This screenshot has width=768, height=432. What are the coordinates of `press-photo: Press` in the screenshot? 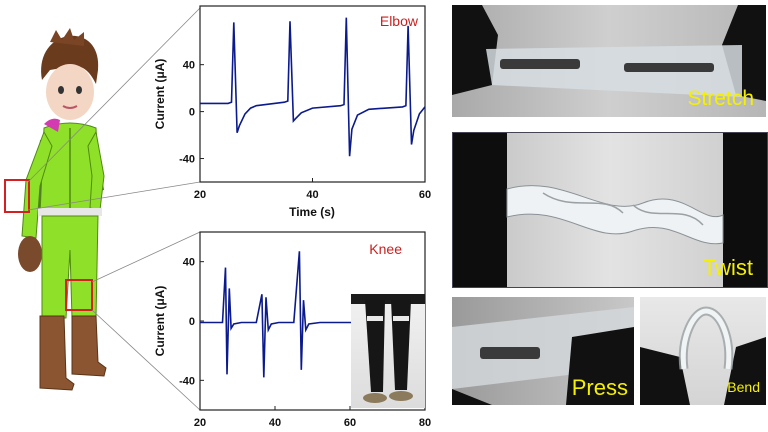 It's located at (543, 351).